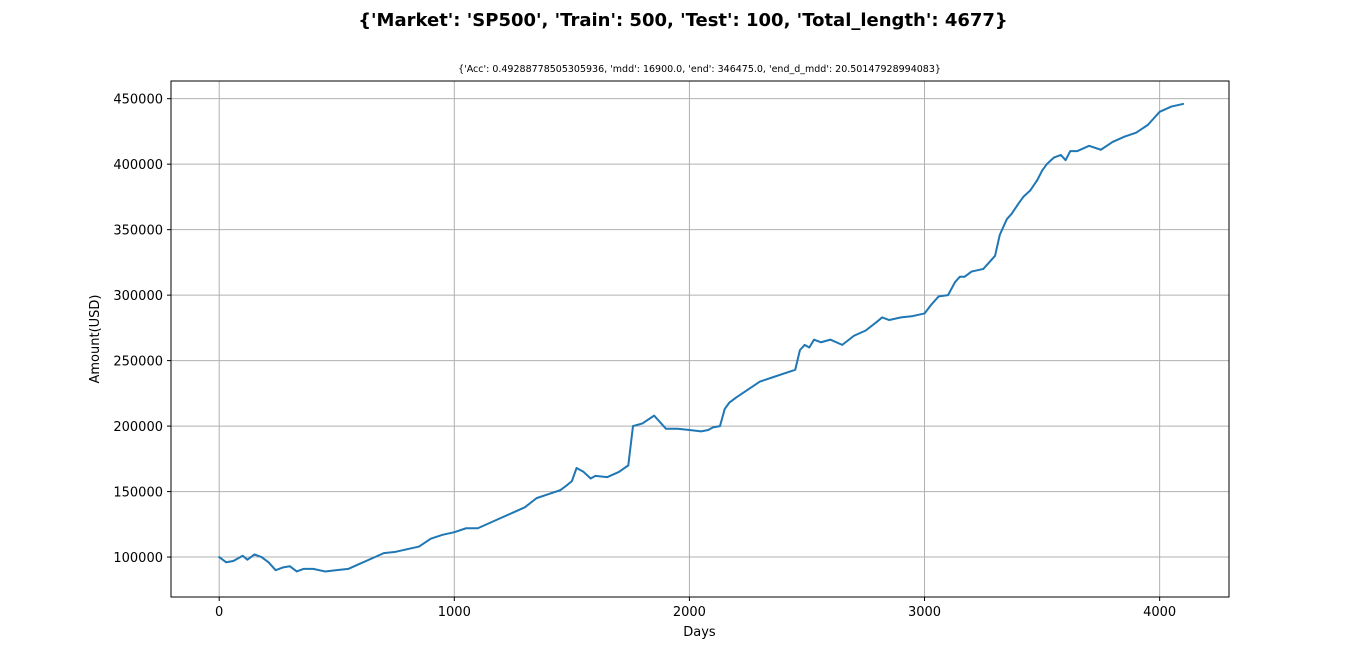  What do you see at coordinates (138, 231) in the screenshot?
I see `y-tick-label: 350000` at bounding box center [138, 231].